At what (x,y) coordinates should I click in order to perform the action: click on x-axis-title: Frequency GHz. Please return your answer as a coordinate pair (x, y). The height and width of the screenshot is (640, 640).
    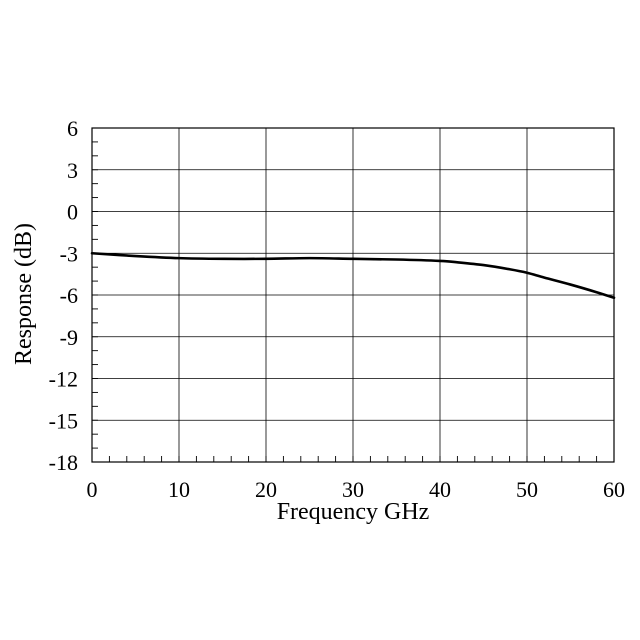
    Looking at the image, I should click on (353, 512).